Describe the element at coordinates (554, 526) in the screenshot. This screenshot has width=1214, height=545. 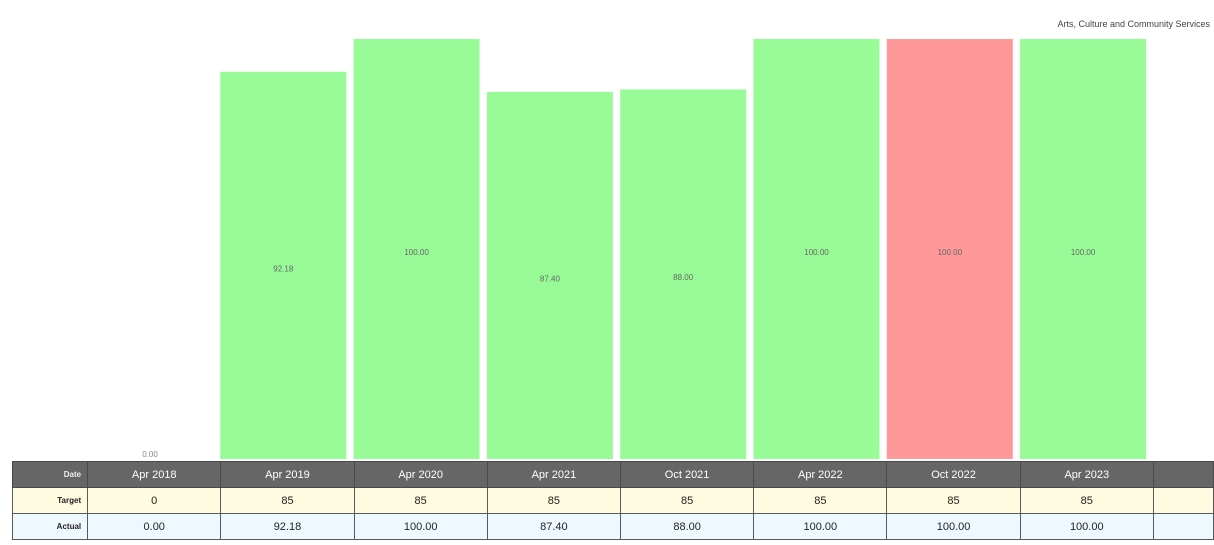
I see `actual-cell: 87.40` at that location.